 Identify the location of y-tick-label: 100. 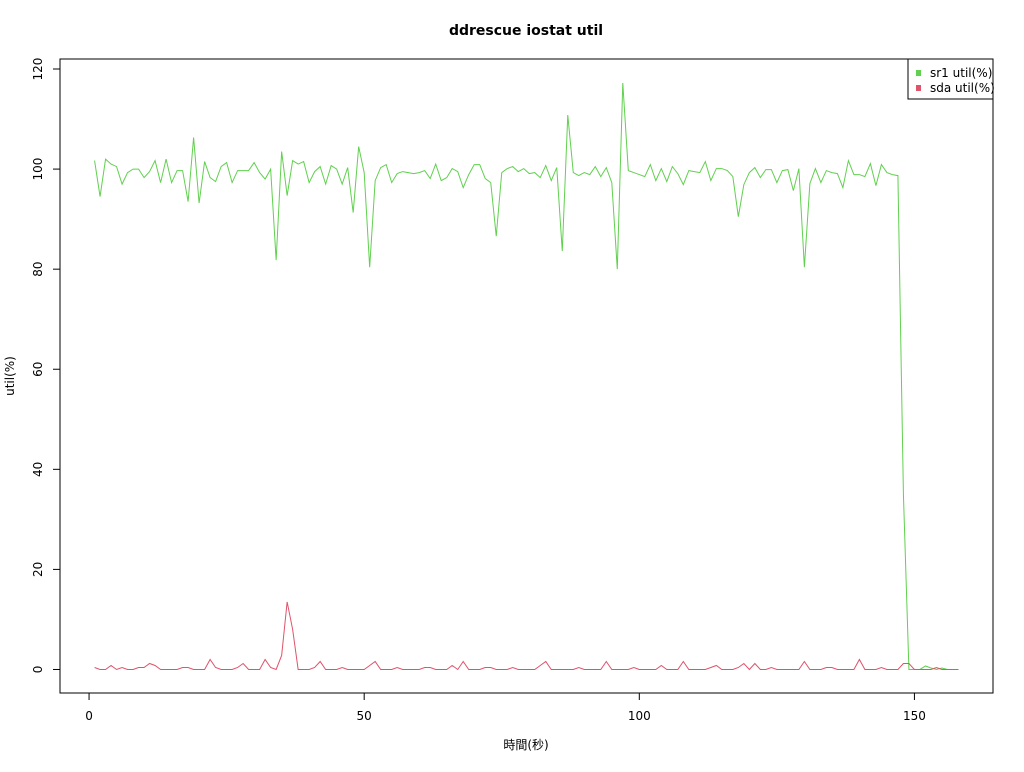
(38, 169).